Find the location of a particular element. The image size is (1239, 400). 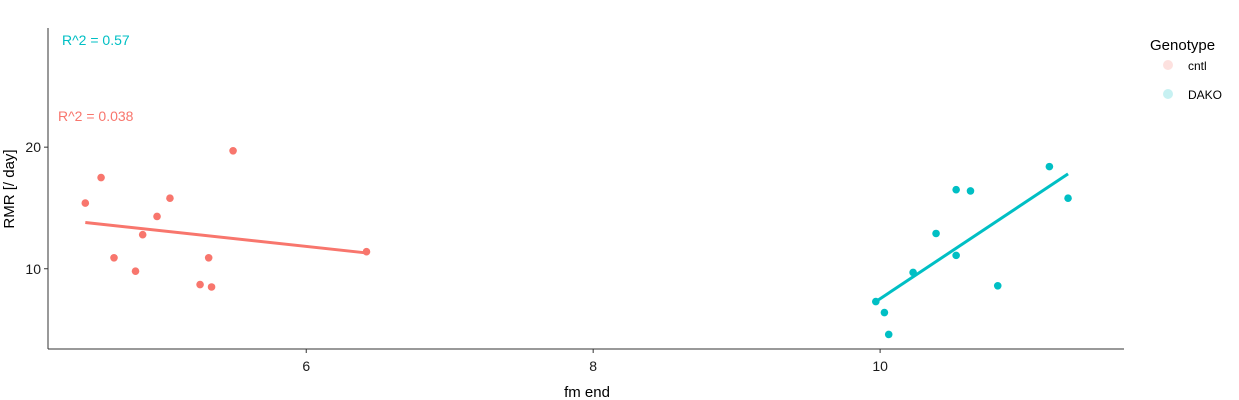

legend-item-cntl: cntl is located at coordinates (1185, 66).